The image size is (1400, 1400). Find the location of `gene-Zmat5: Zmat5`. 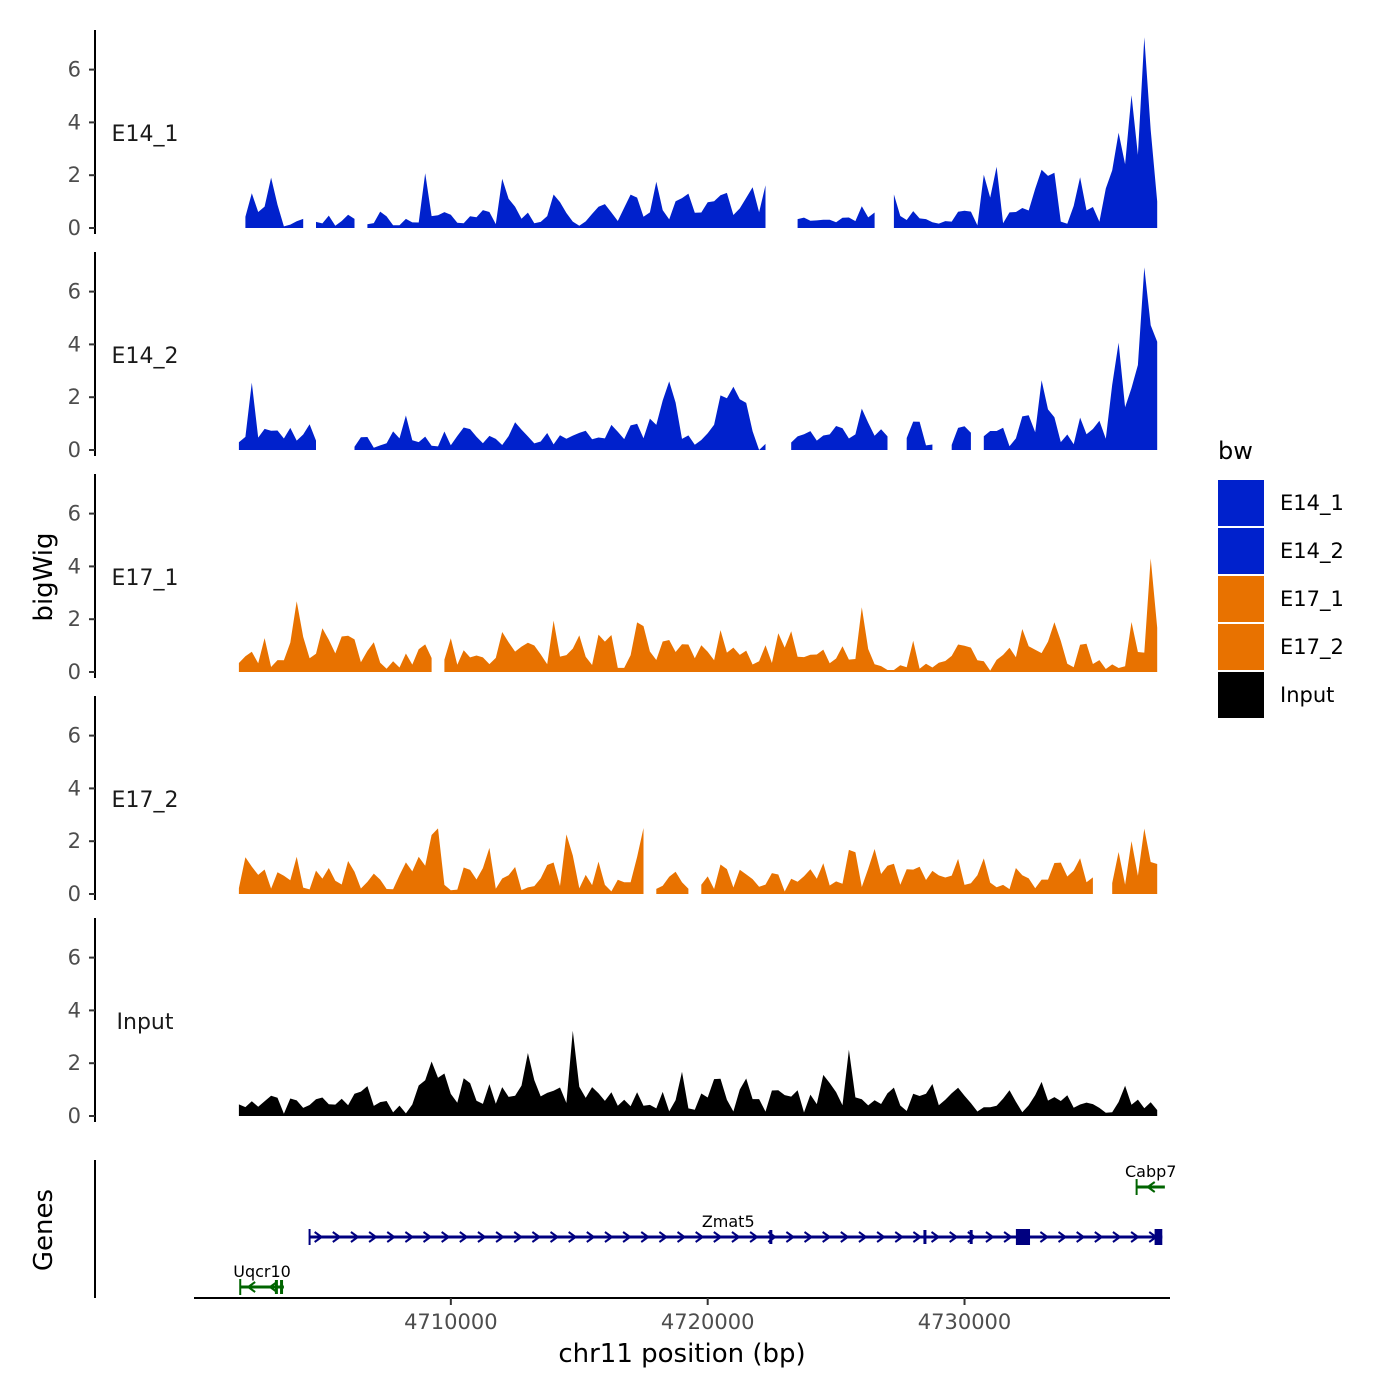

gene-Zmat5: Zmat5 is located at coordinates (735, 1228).